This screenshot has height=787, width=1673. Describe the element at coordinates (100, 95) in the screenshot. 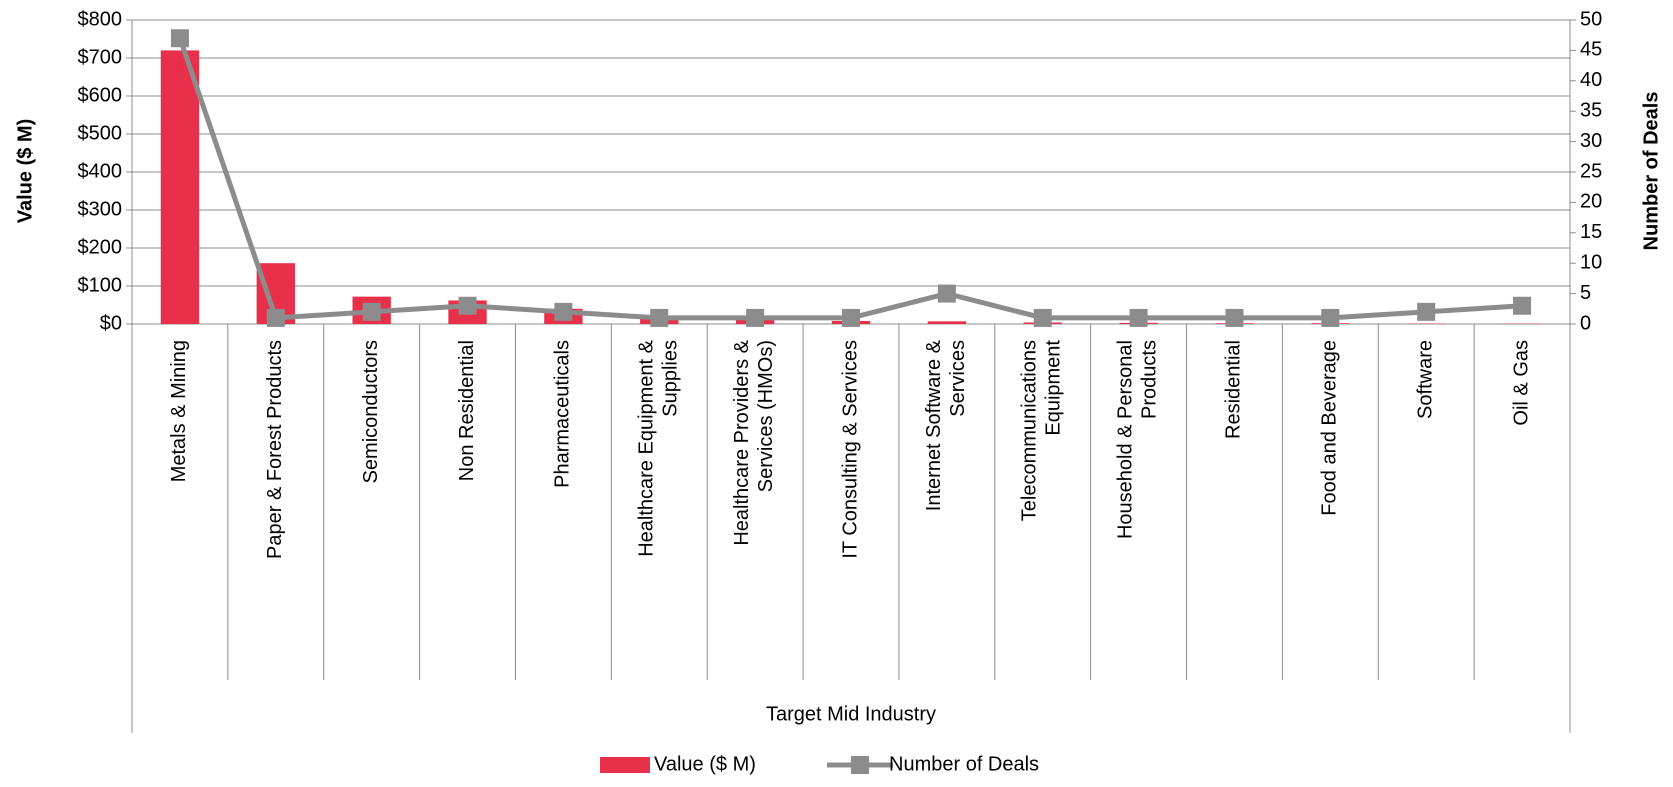

I see `y-tick-label: $600` at that location.